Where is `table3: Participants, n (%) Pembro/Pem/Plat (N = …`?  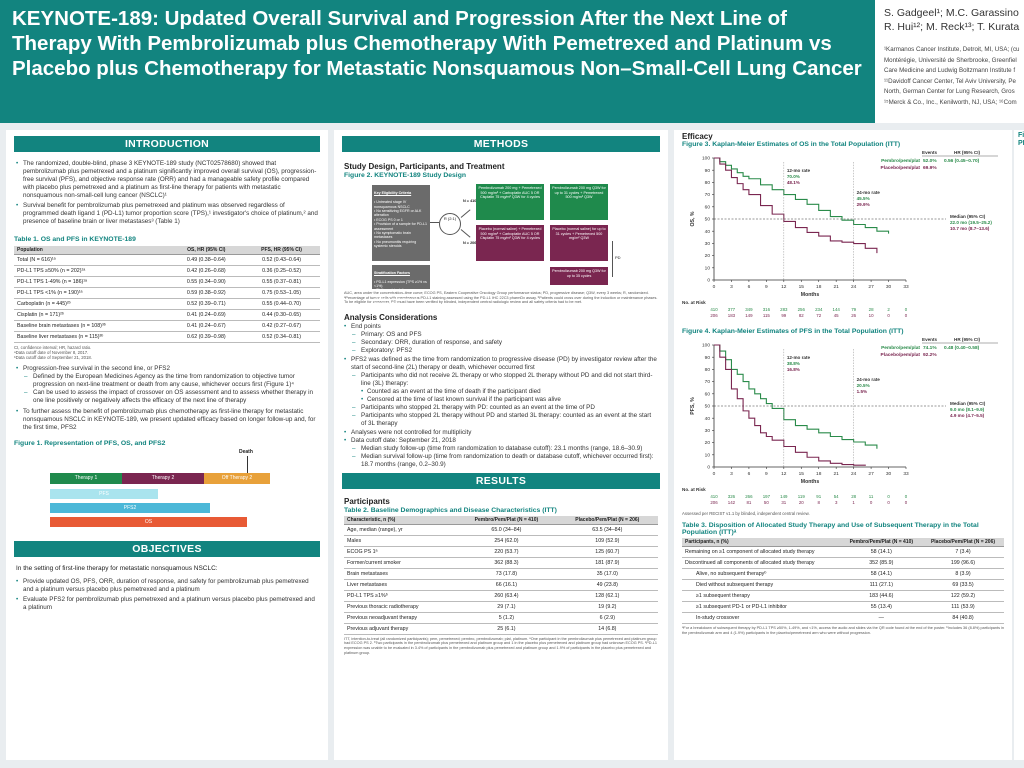
table3: Participants, n (%) Pembro/Pem/Plat (N = … is located at coordinates (843, 581).